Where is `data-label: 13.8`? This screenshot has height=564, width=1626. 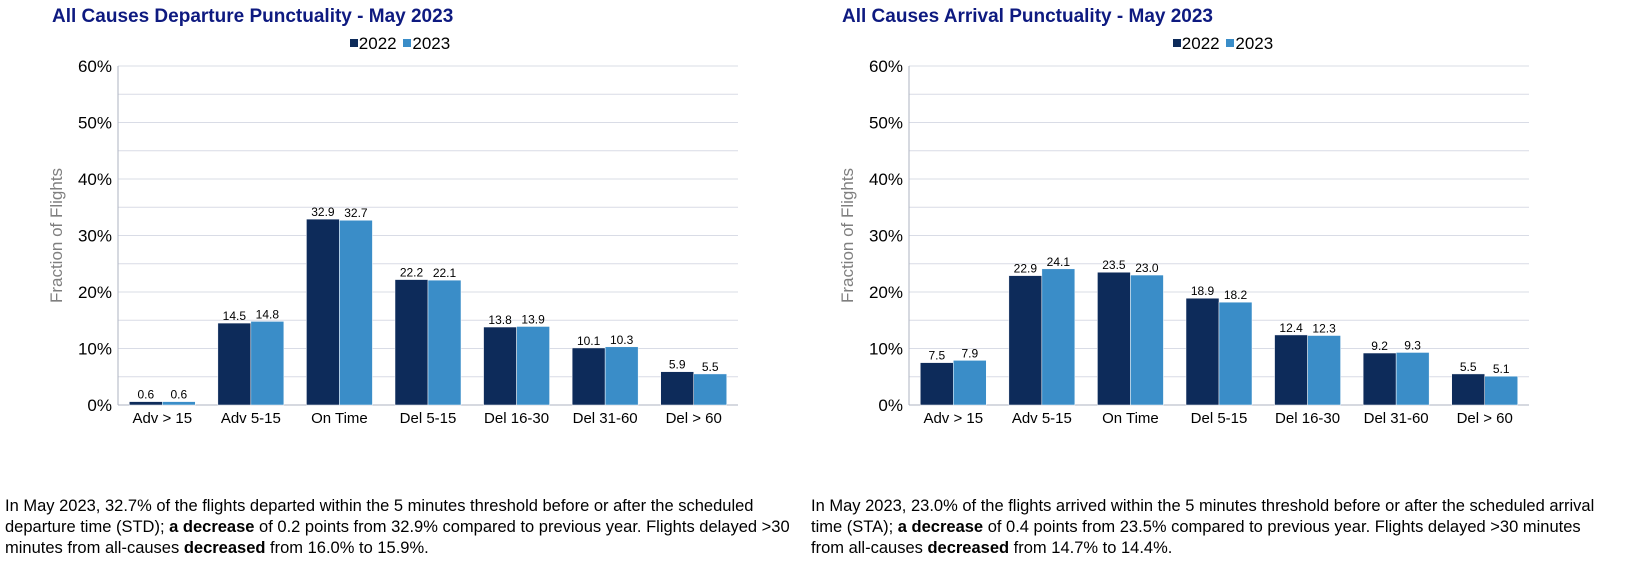
data-label: 13.8 is located at coordinates (500, 320).